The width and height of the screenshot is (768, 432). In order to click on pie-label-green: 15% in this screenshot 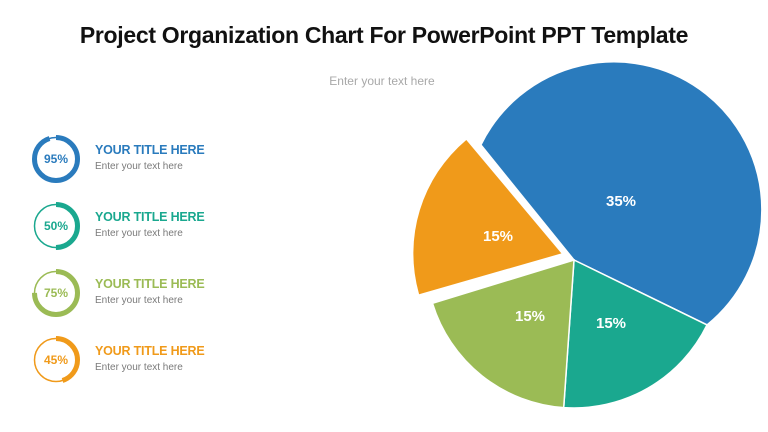, I will do `click(530, 316)`.